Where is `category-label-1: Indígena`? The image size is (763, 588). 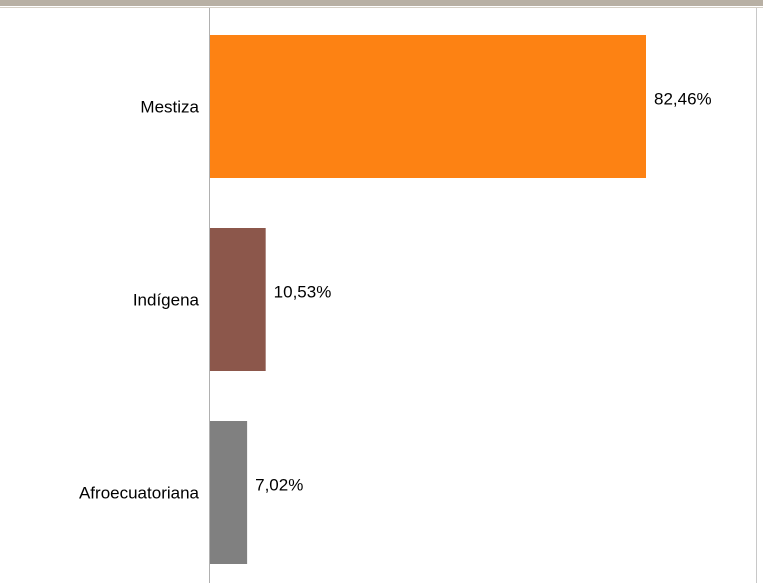
category-label-1: Indígena is located at coordinates (166, 300).